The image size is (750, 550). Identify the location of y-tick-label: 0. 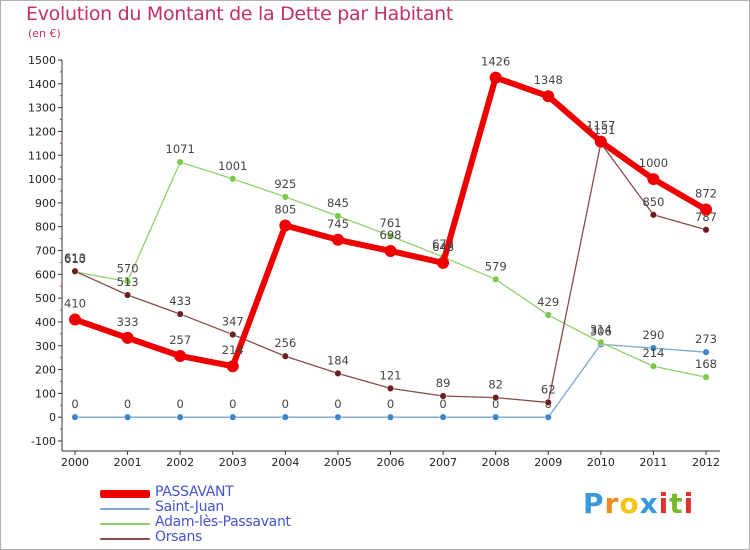
(52, 417).